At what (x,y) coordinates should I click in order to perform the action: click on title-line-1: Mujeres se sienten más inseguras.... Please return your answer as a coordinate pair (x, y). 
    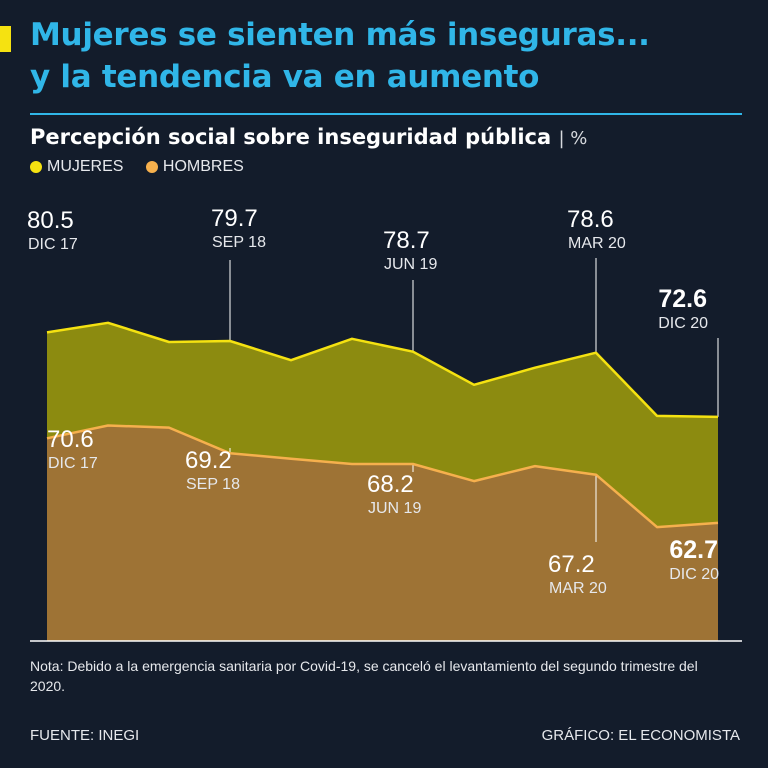
    Looking at the image, I should click on (340, 35).